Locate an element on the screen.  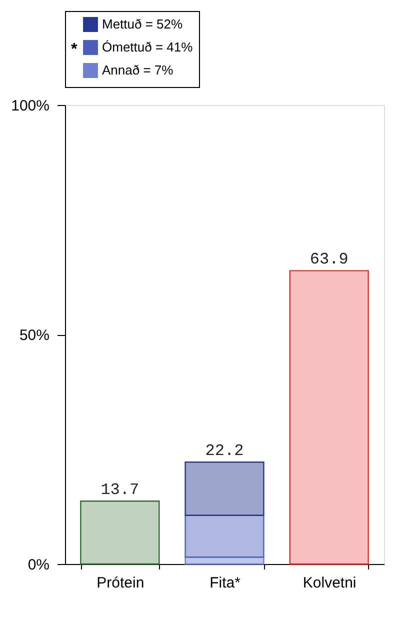
y-tick-label: 0% is located at coordinates (39, 565).